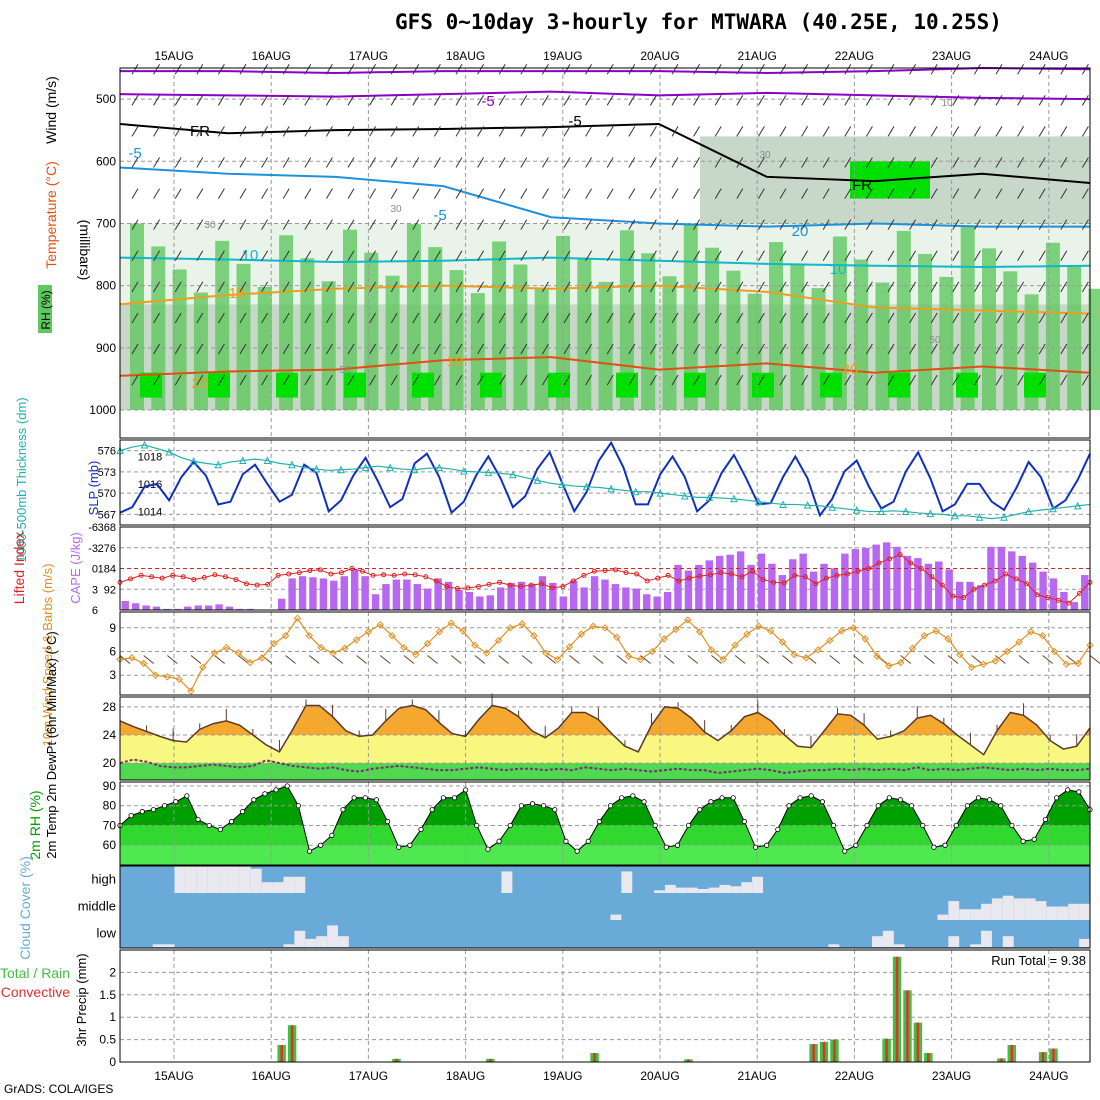 This screenshot has height=1100, width=1100. What do you see at coordinates (51, 215) in the screenshot?
I see `temperature-axis-label: Temperature (°C)` at bounding box center [51, 215].